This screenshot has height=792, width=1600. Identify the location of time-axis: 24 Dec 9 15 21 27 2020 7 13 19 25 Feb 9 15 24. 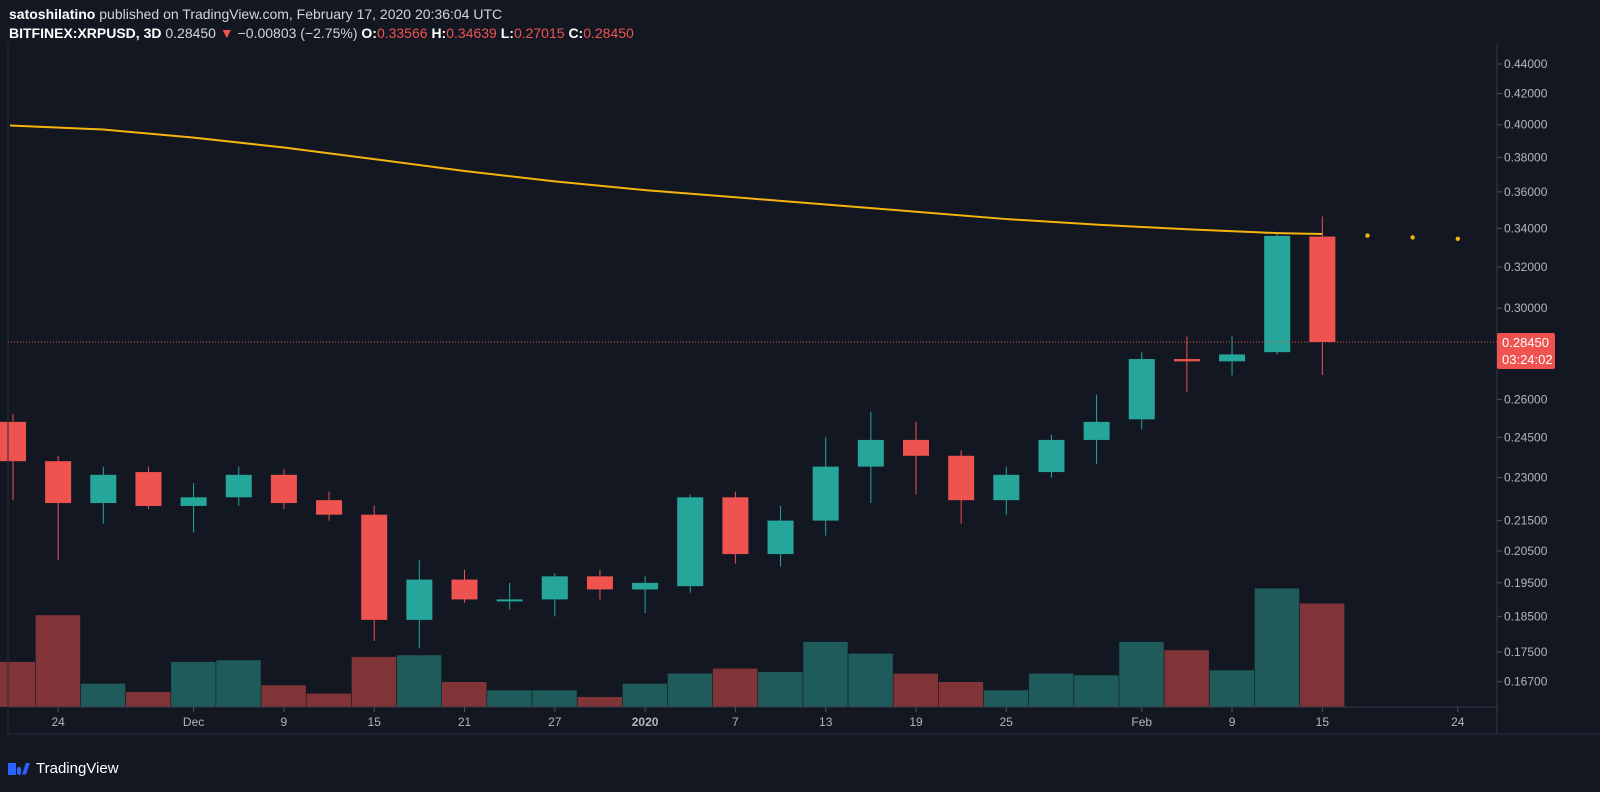
(758, 718).